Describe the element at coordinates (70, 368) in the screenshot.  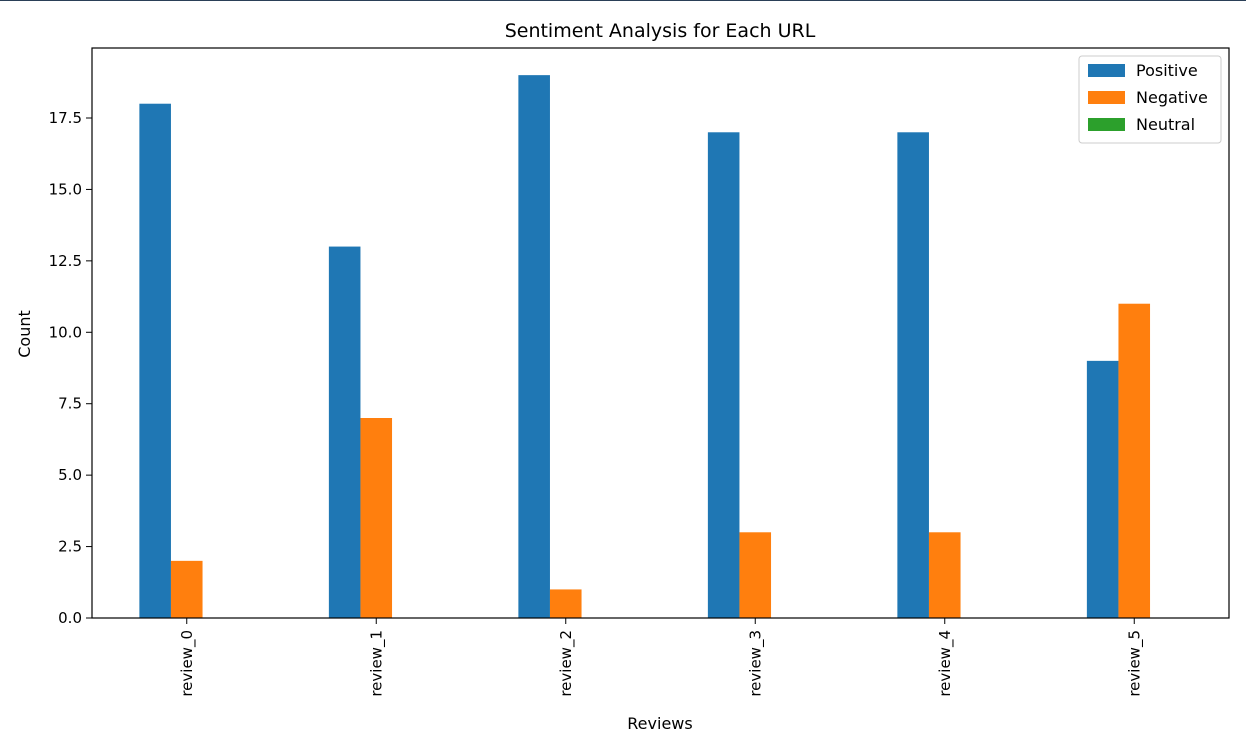
I see `y-axis: 0.0 2.5 5.0 7.5 10.0 12.5 15.0 17.5` at that location.